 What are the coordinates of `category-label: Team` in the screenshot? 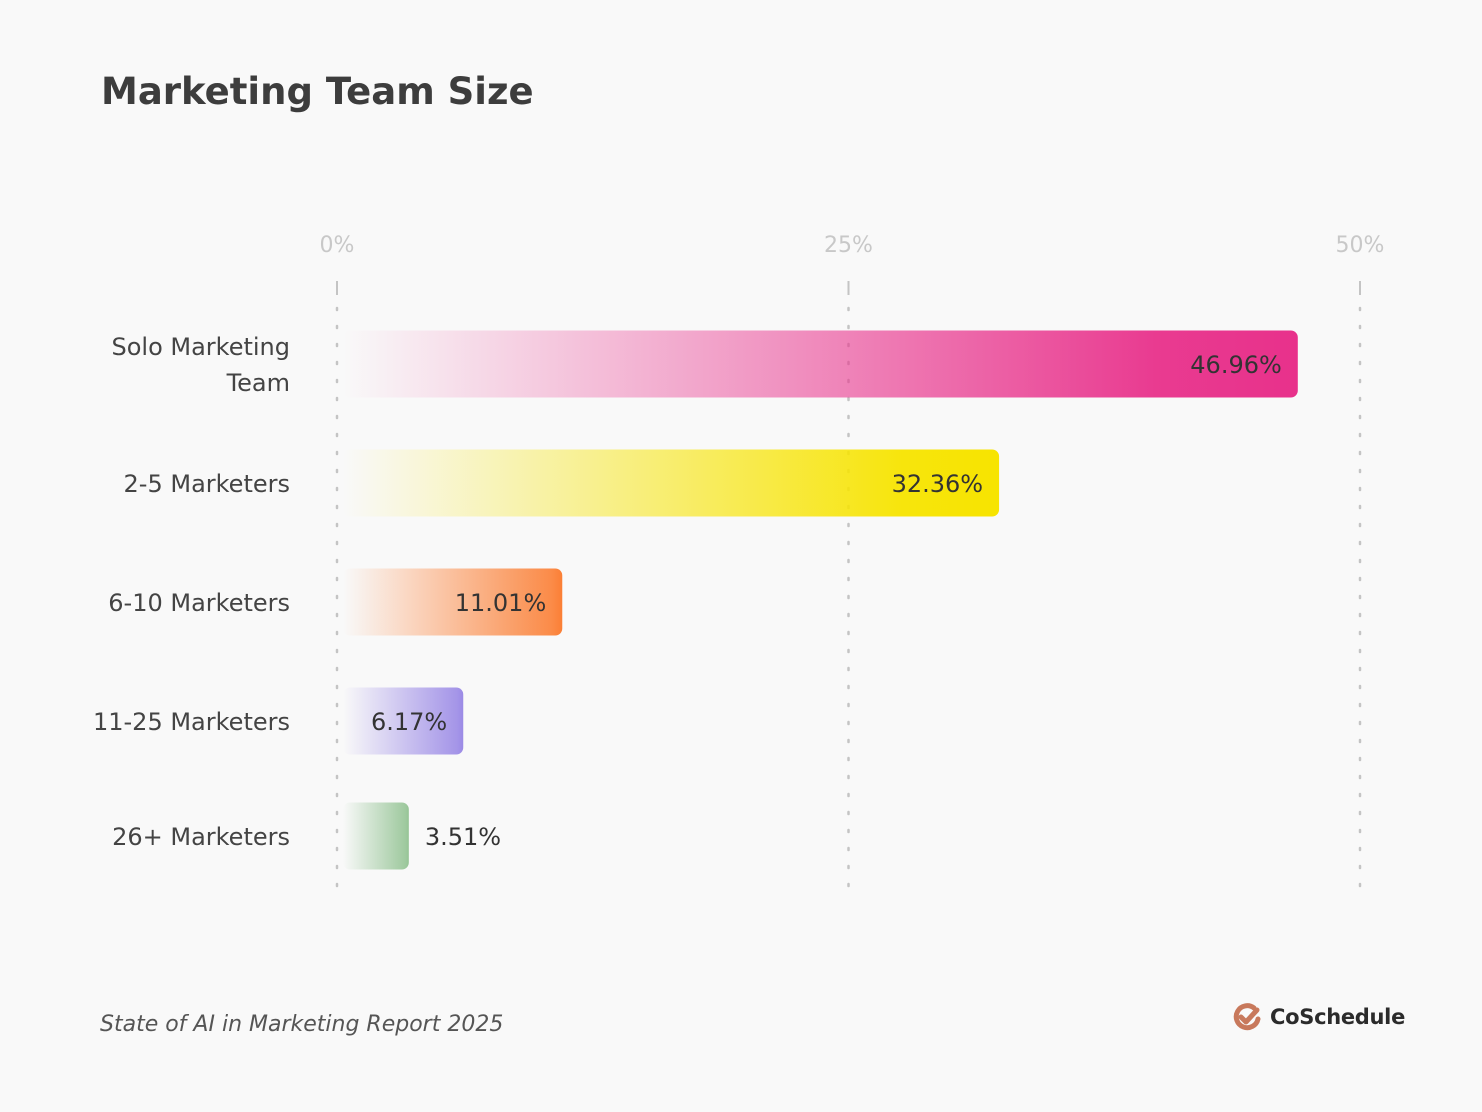 It's located at (258, 383).